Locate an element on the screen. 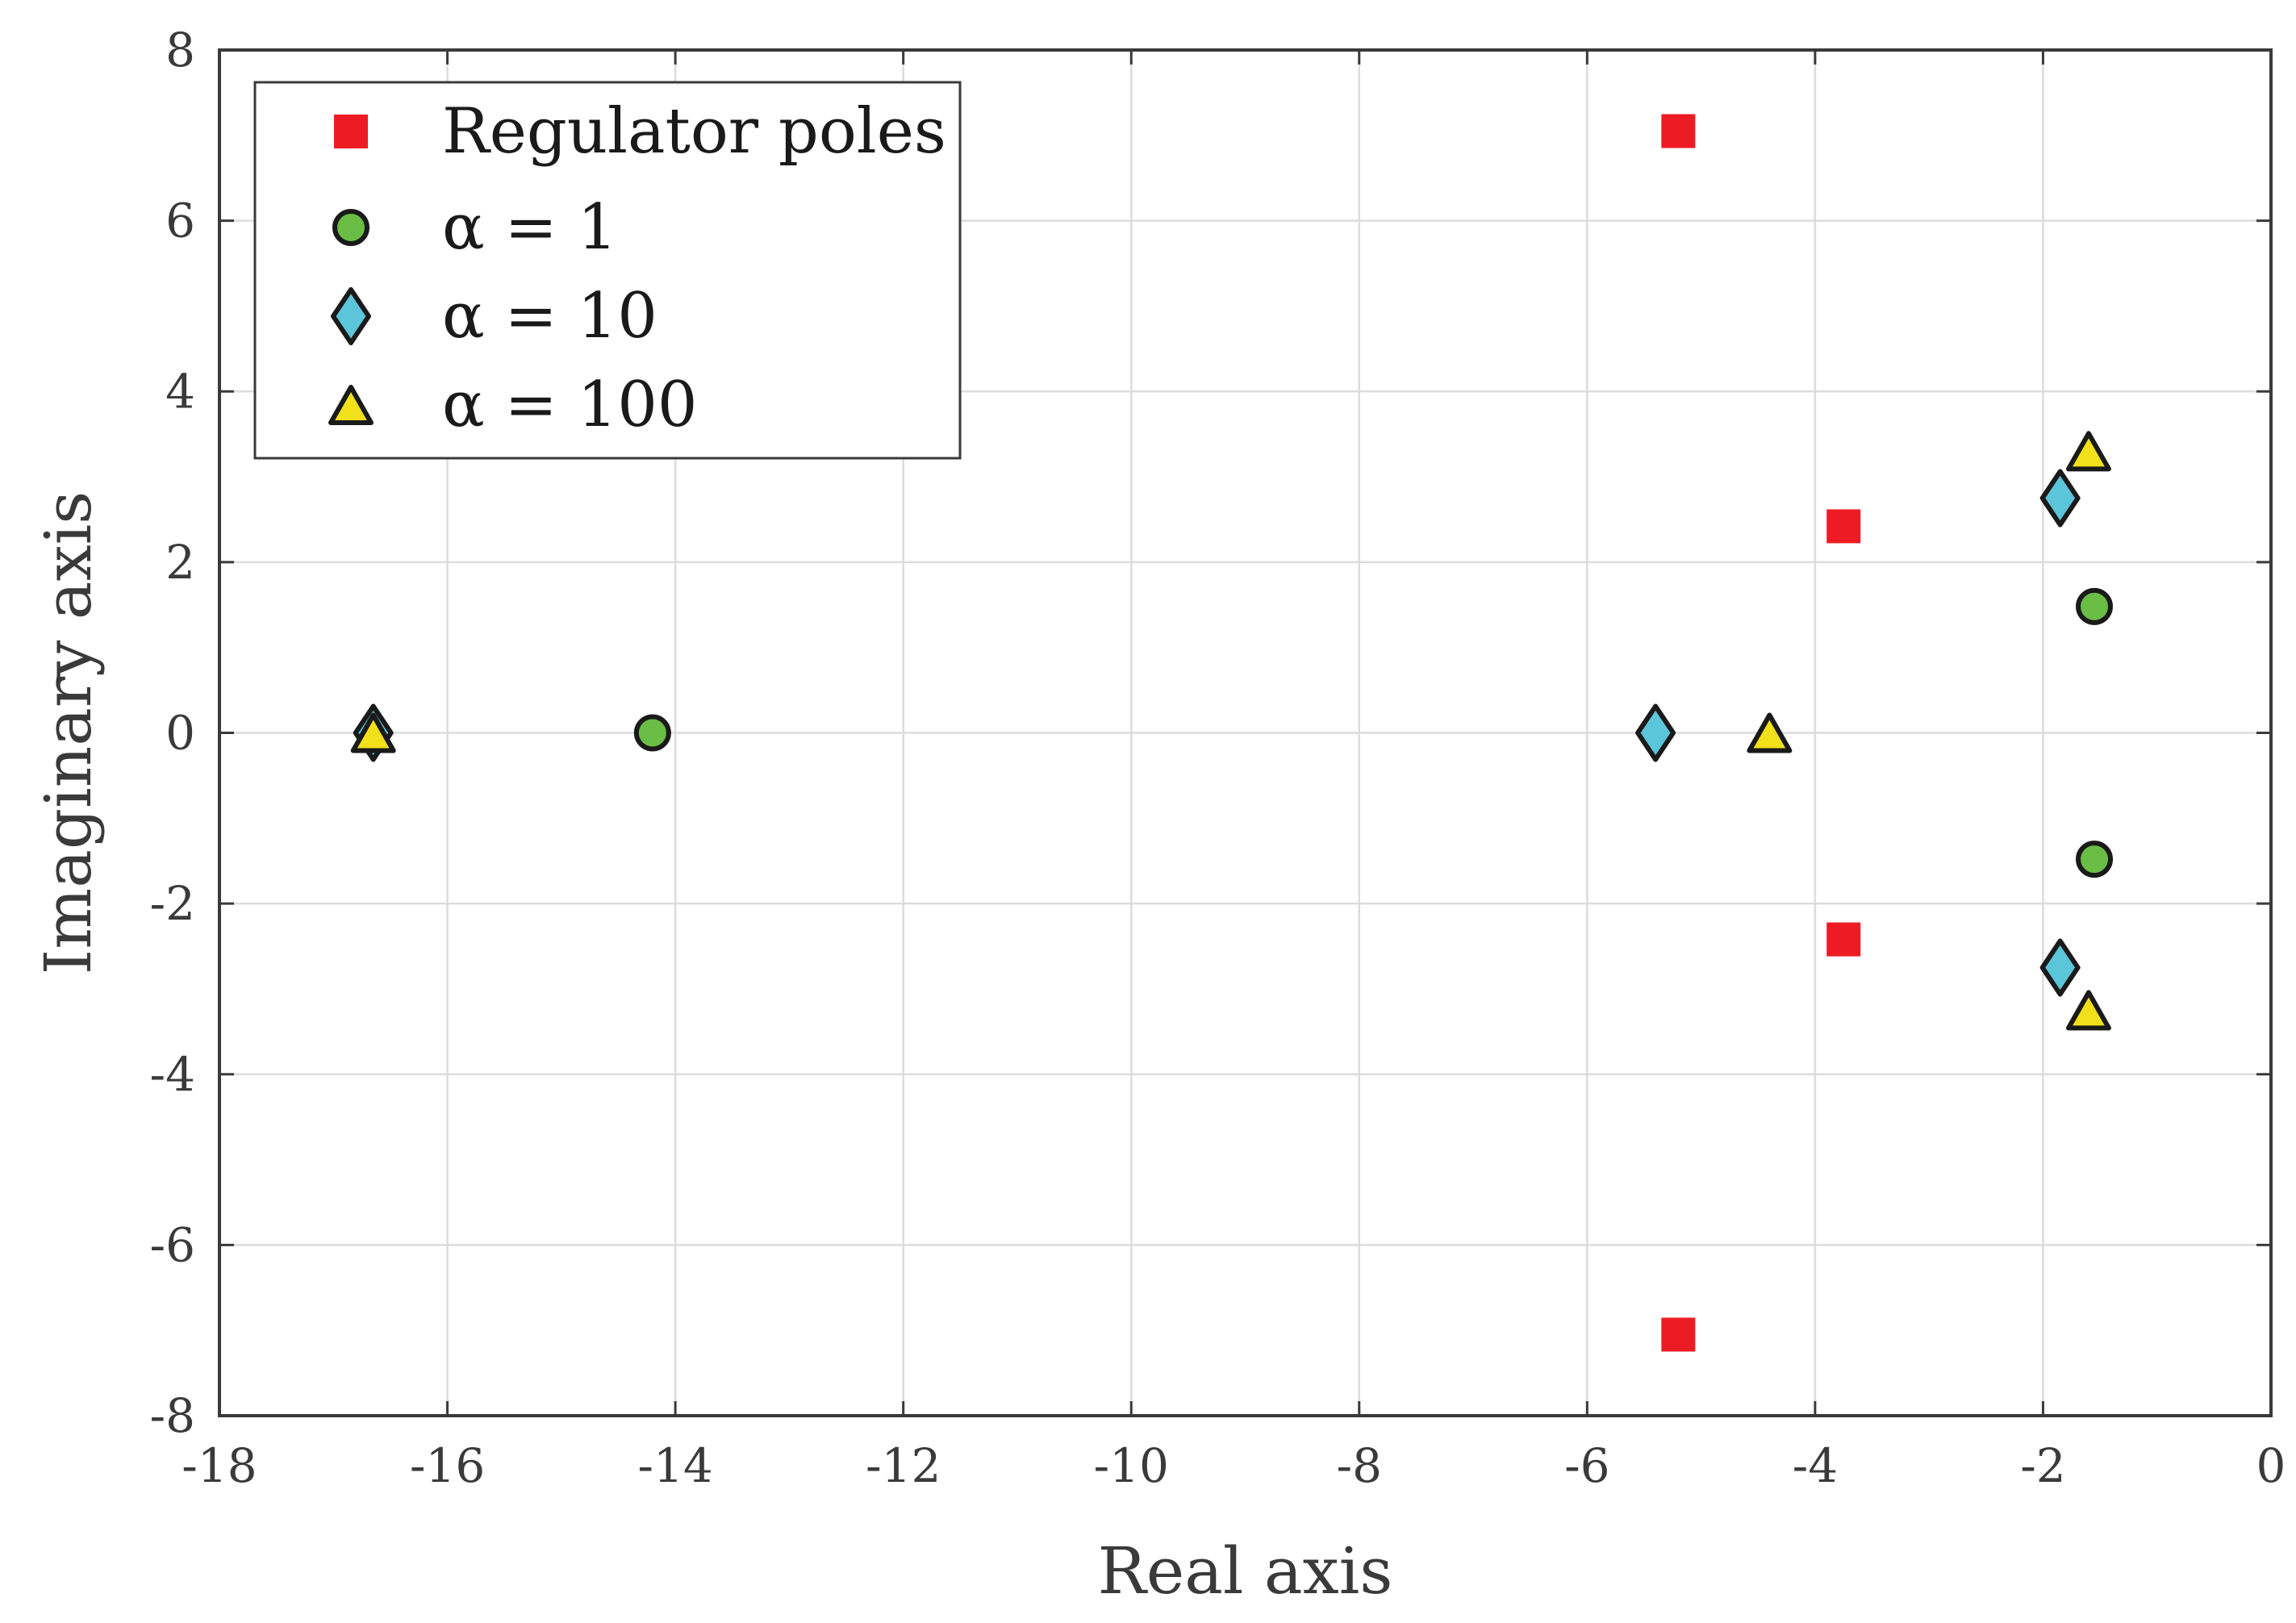  legend-label: α = 100 is located at coordinates (570, 405).